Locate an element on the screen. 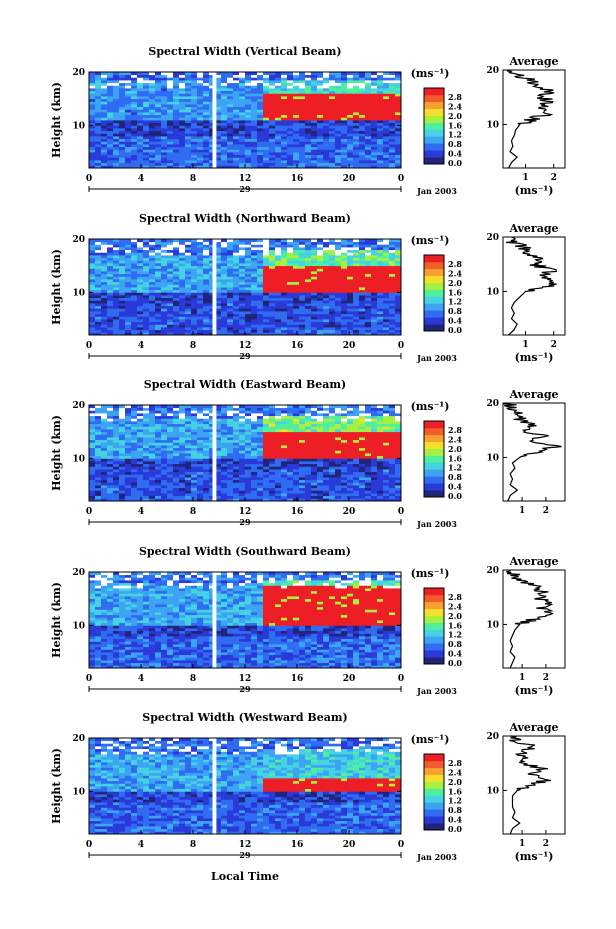  colorbar-frame is located at coordinates (434, 126).